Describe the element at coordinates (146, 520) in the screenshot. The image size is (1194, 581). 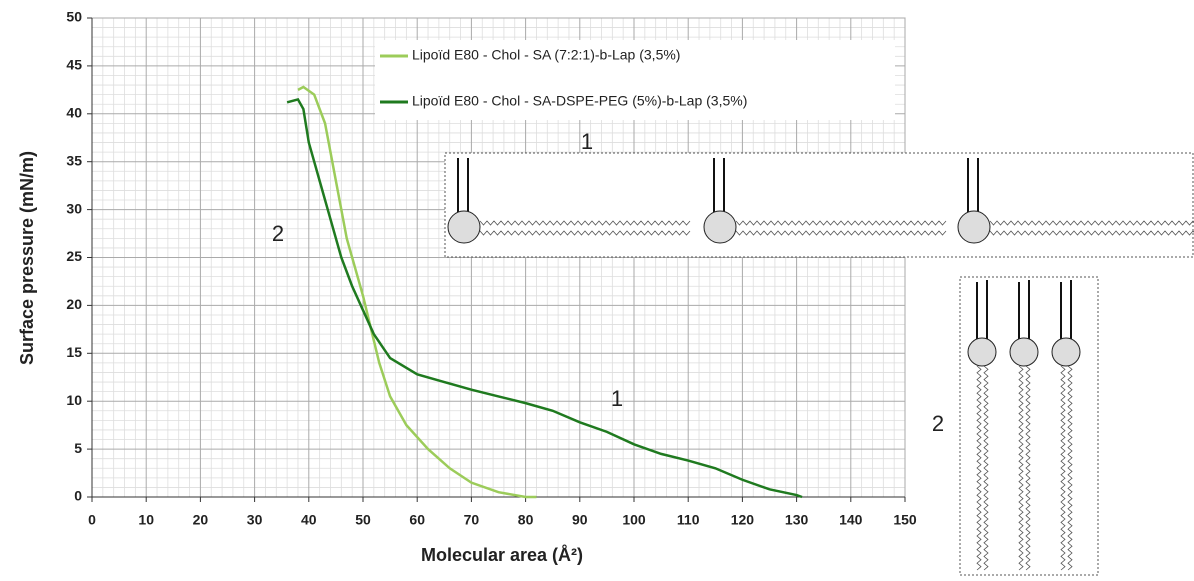
I see `x-tick-label: 10` at that location.